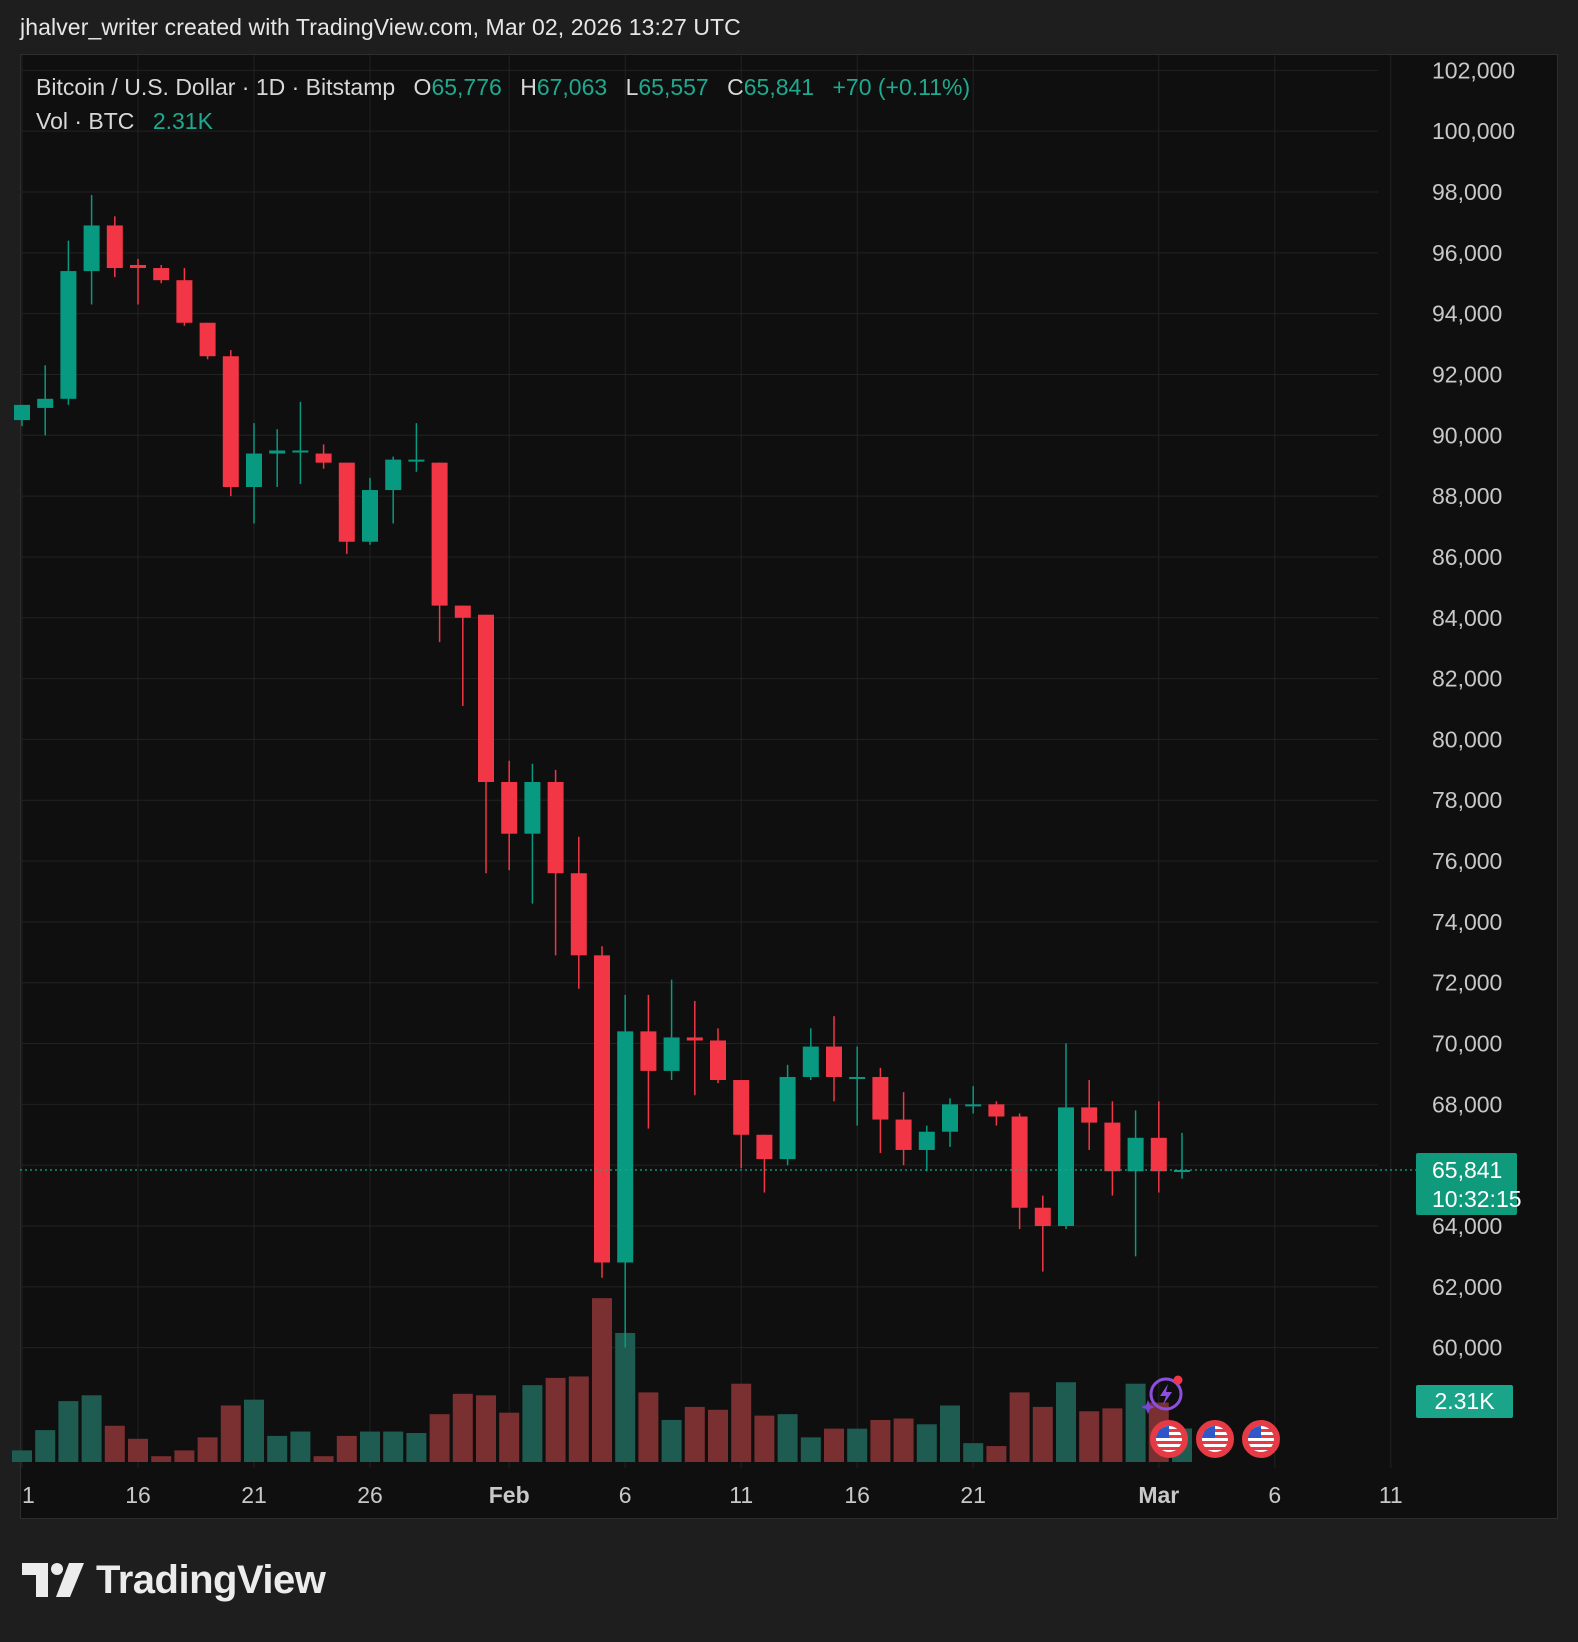  I want to click on price-axis-label: 96,000, so click(1467, 253).